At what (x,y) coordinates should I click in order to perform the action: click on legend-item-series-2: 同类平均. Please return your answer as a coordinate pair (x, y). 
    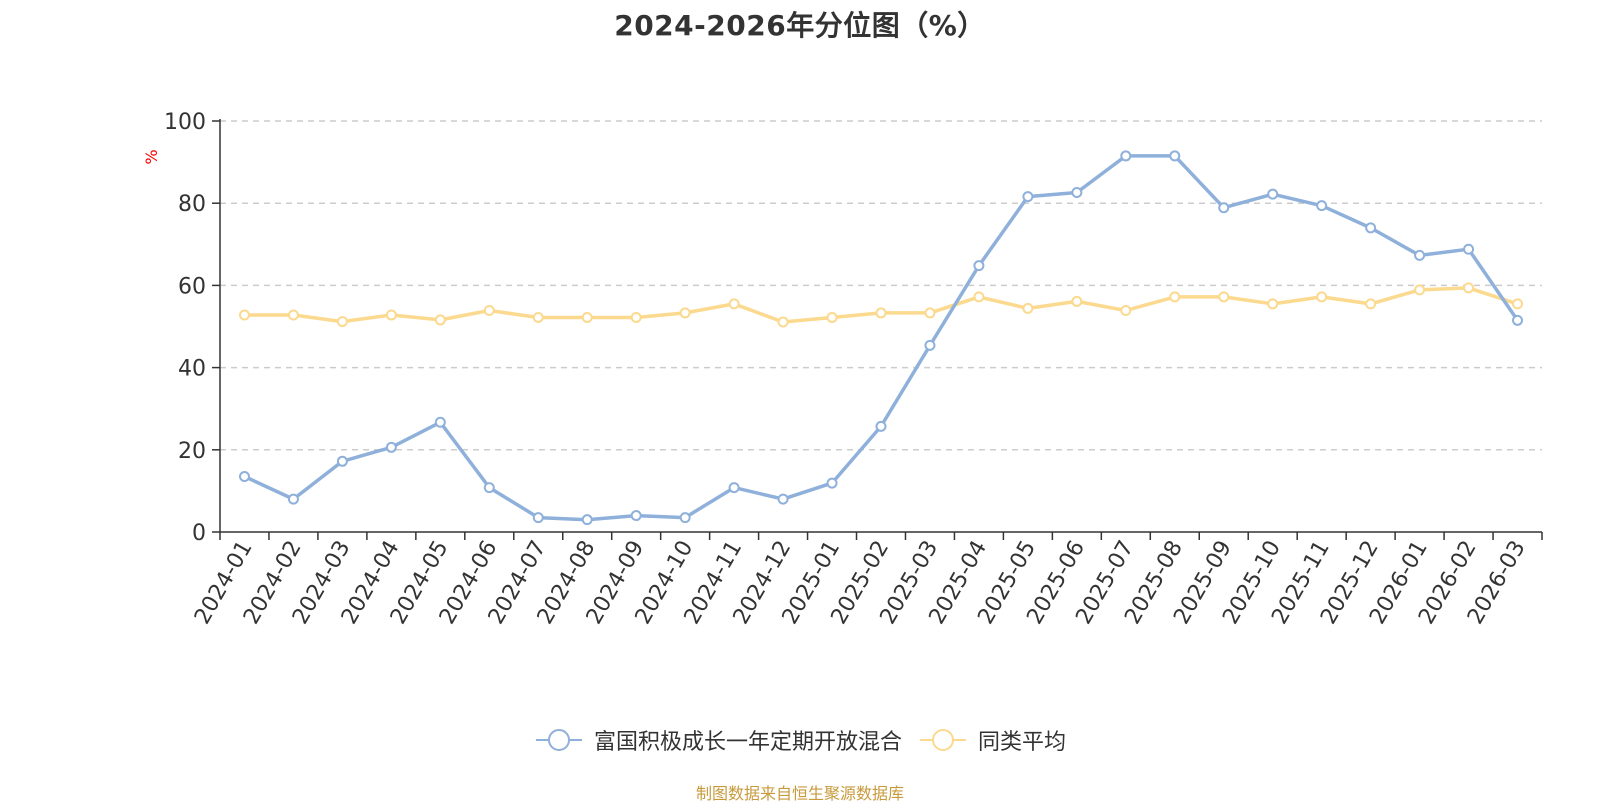
    Looking at the image, I should click on (992, 740).